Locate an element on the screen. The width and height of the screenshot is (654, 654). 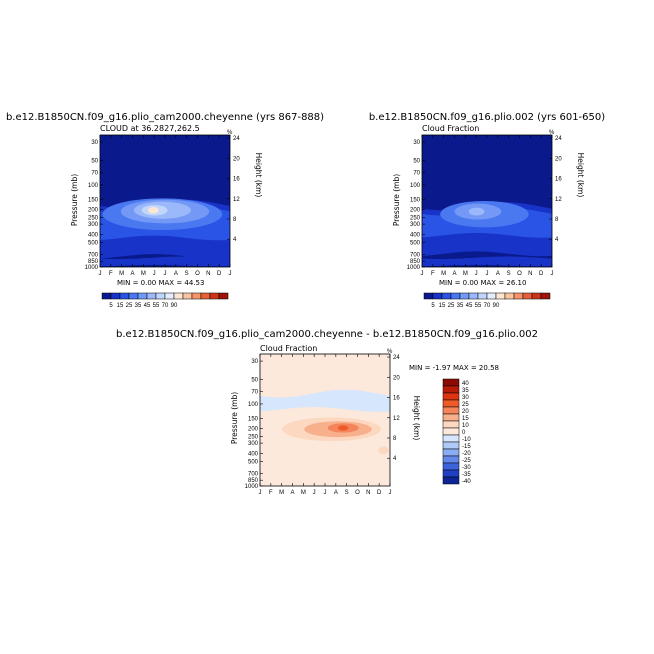
p2-ytick-label: 300 is located at coordinates (415, 225).